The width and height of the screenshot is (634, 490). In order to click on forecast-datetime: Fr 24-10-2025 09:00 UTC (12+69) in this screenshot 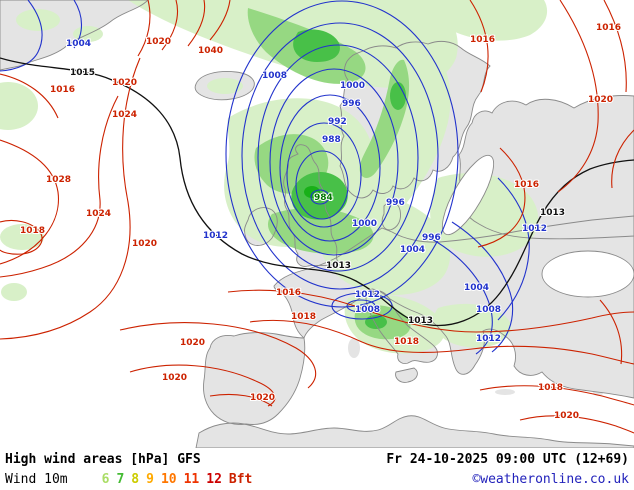, I will do `click(507, 459)`.